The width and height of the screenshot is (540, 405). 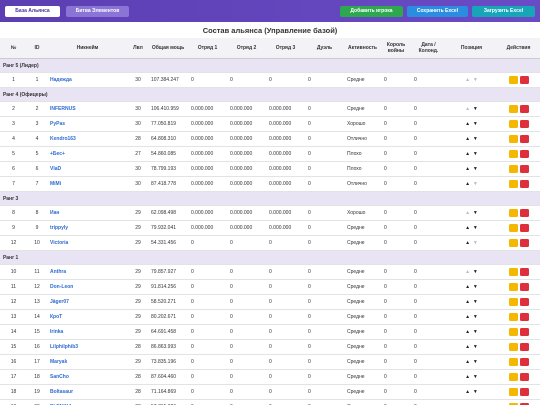 I want to click on column-header: Никнейм, so click(x=87, y=48).